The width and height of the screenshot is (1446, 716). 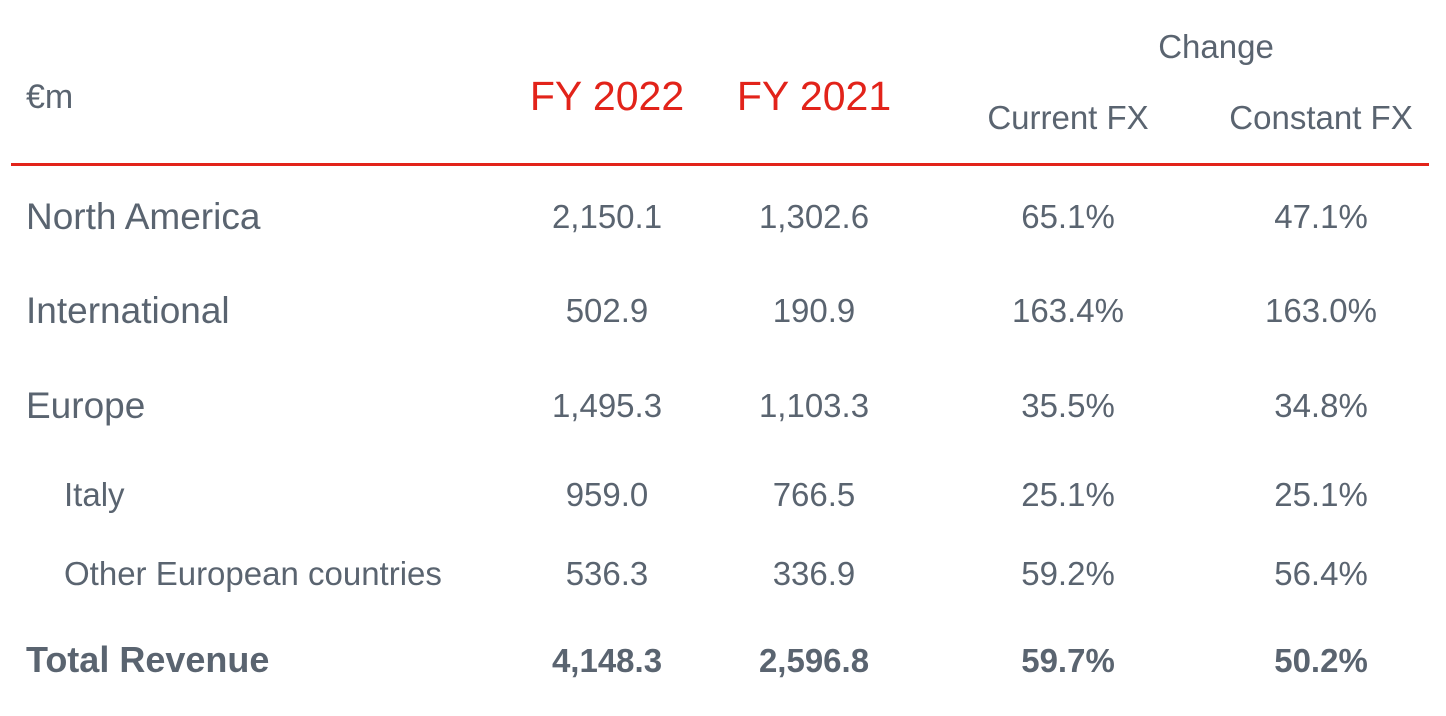 What do you see at coordinates (1321, 660) in the screenshot?
I see `table-cell: 50.2%` at bounding box center [1321, 660].